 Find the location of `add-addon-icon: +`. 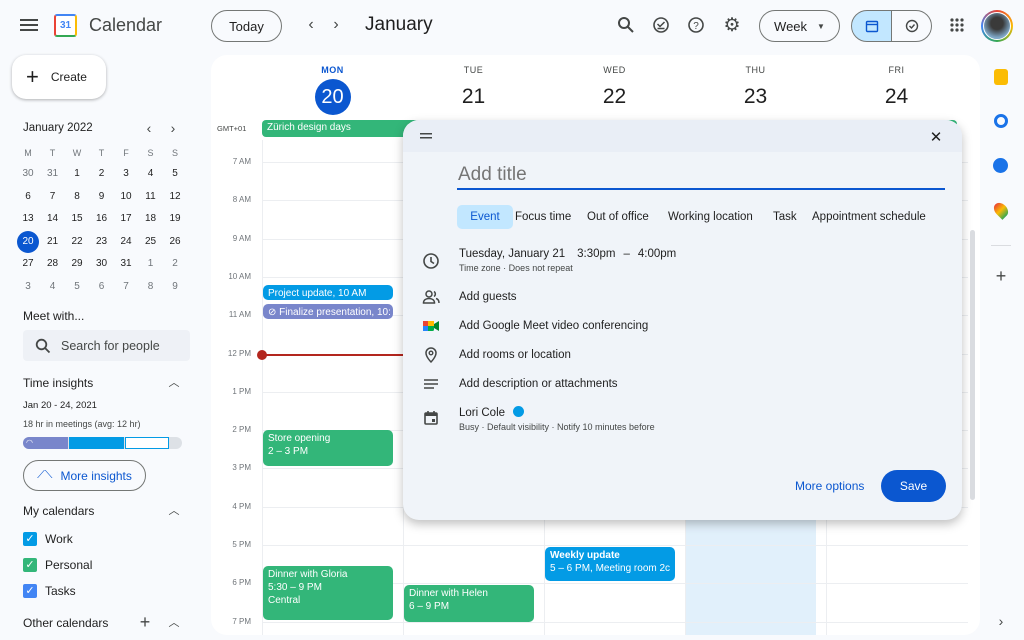

add-addon-icon: + is located at coordinates (1001, 275).